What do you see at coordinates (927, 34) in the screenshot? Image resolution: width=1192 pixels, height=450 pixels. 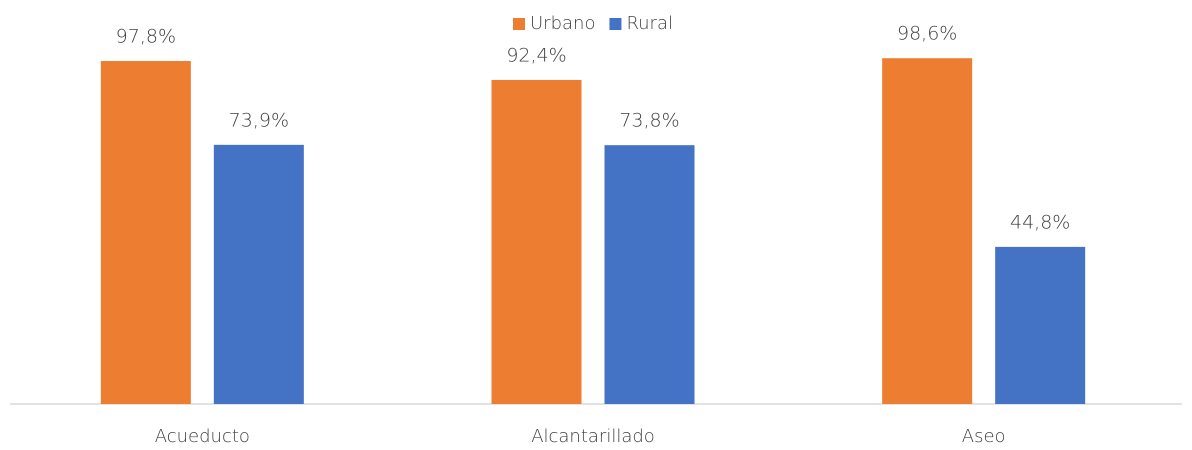 I see `data-label: 98,6%` at bounding box center [927, 34].